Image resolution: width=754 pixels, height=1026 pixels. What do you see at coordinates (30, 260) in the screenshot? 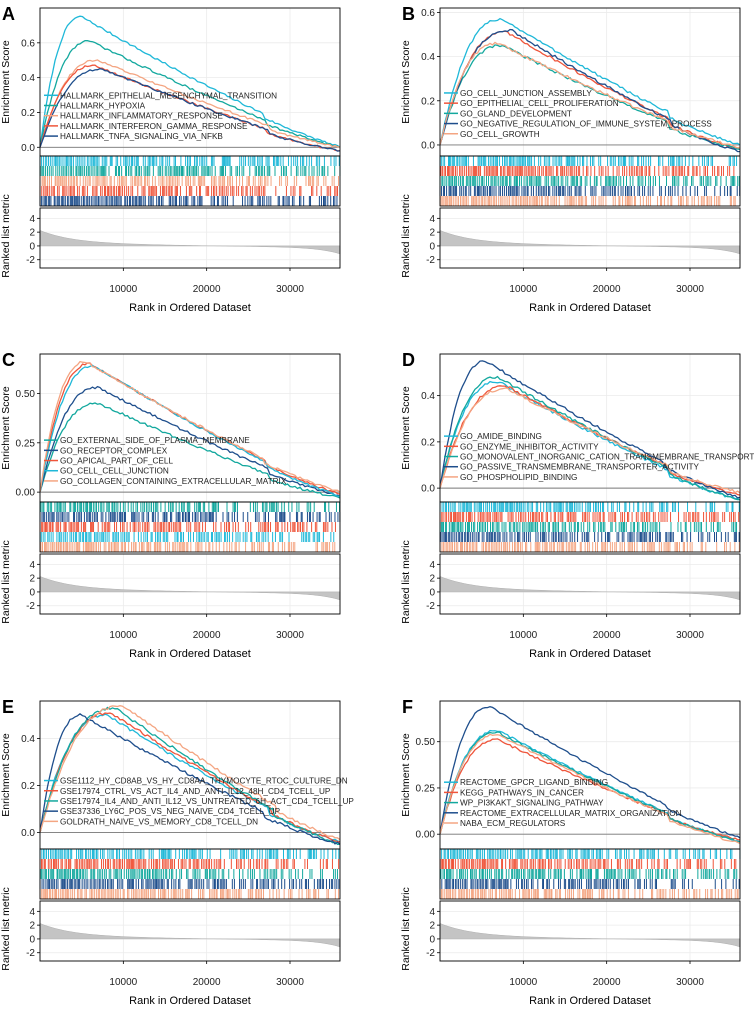
I see `rank-y-tick-label: -2` at bounding box center [30, 260].